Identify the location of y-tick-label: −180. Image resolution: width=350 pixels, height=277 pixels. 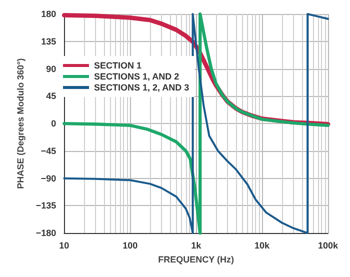
(46, 233).